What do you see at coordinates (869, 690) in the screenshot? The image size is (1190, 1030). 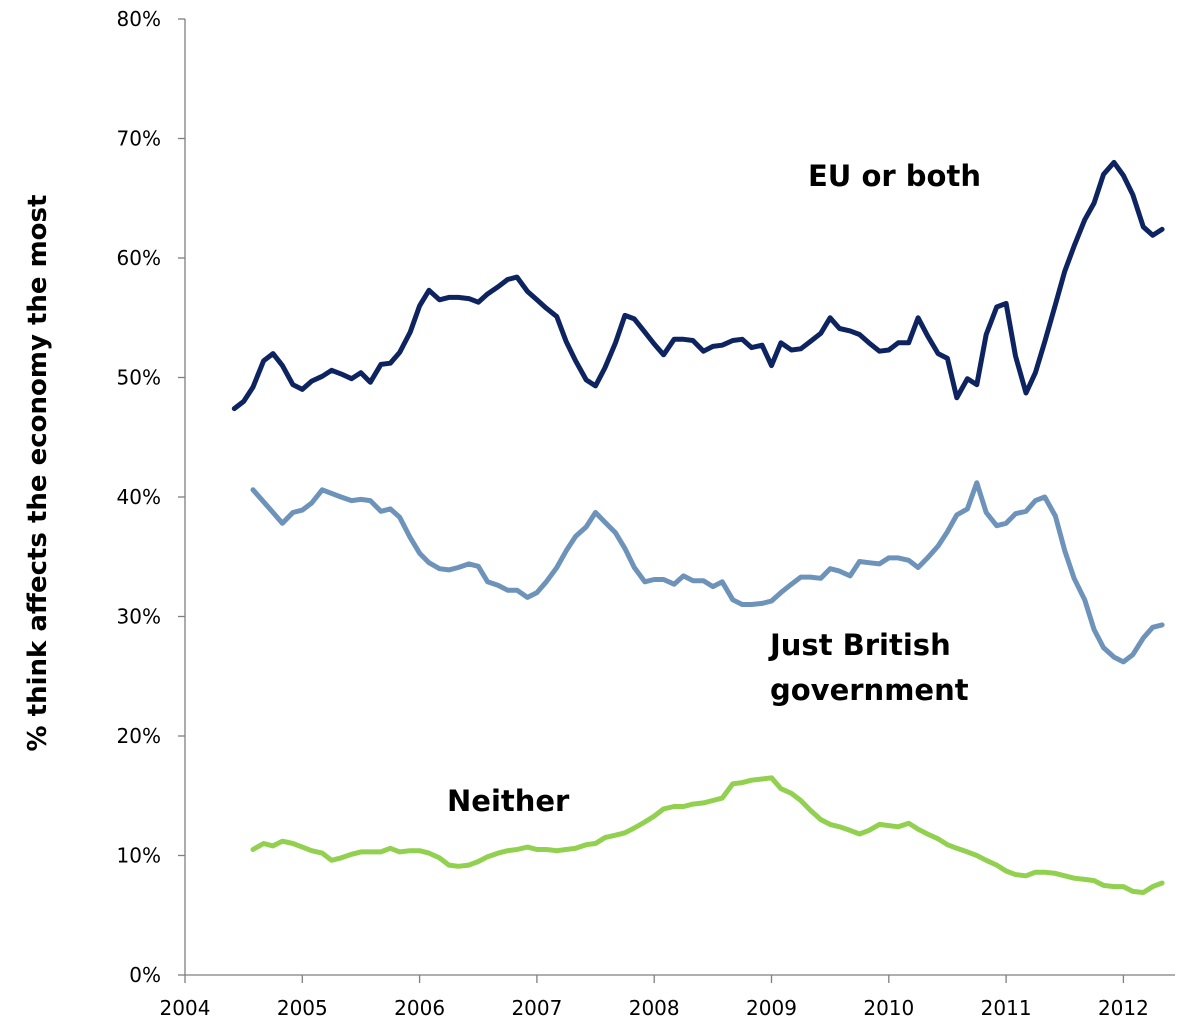 I see `series-label-just-british-government: government` at bounding box center [869, 690].